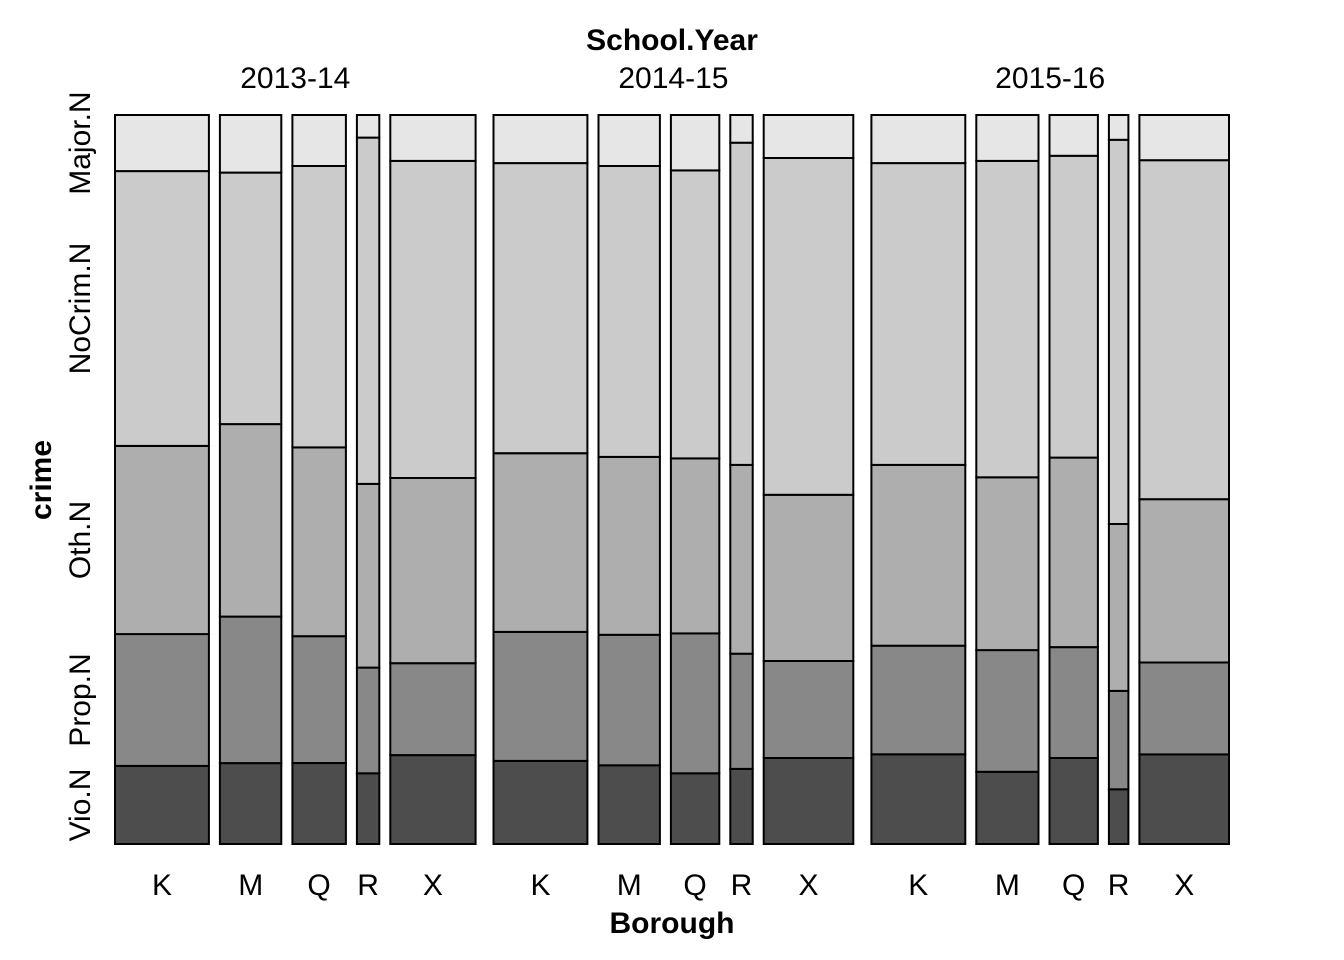 The height and width of the screenshot is (960, 1344). What do you see at coordinates (162, 308) in the screenshot?
I see `mosaic-cell-2013-14-K-NoCrim.N` at bounding box center [162, 308].